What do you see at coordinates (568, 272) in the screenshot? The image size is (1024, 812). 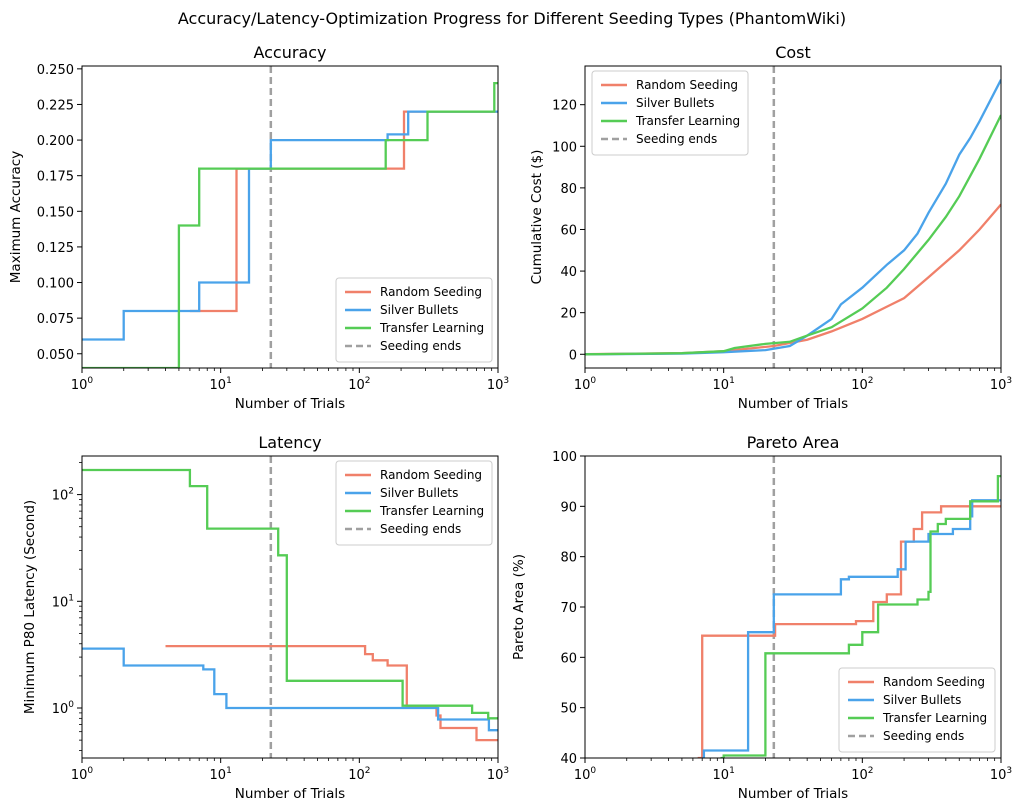 I see `cost-ytick-label: 40` at bounding box center [568, 272].